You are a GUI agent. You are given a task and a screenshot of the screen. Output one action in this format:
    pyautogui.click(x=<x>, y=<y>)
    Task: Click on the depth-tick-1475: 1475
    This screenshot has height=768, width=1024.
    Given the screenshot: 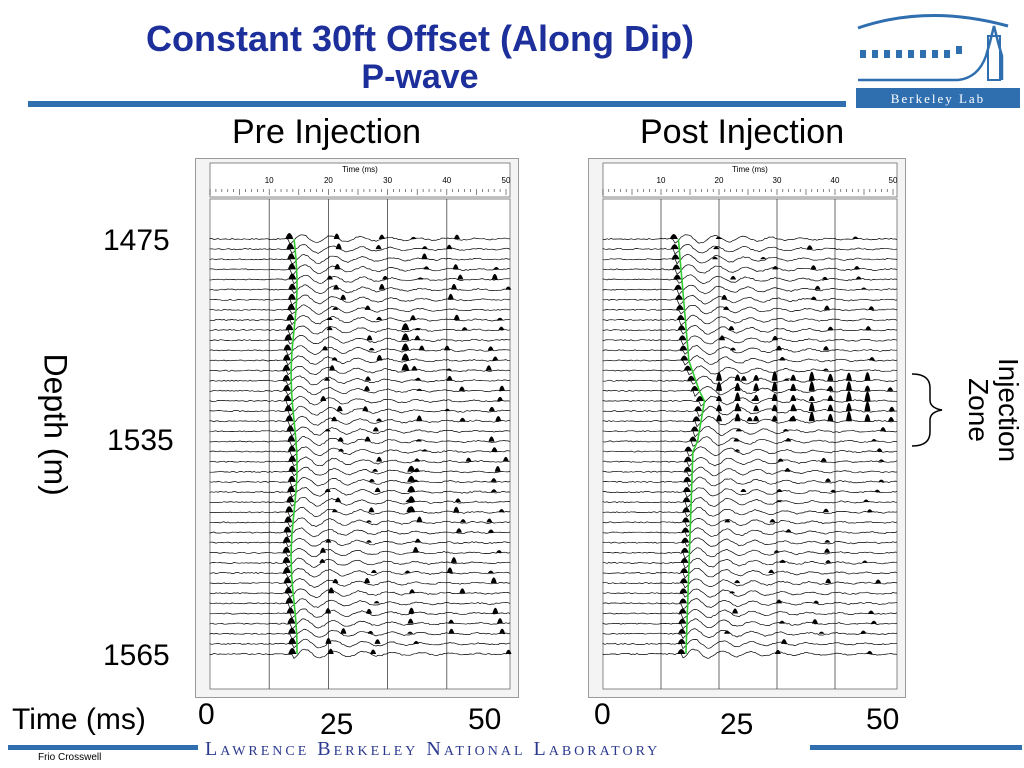 What is the action you would take?
    pyautogui.click(x=136, y=240)
    